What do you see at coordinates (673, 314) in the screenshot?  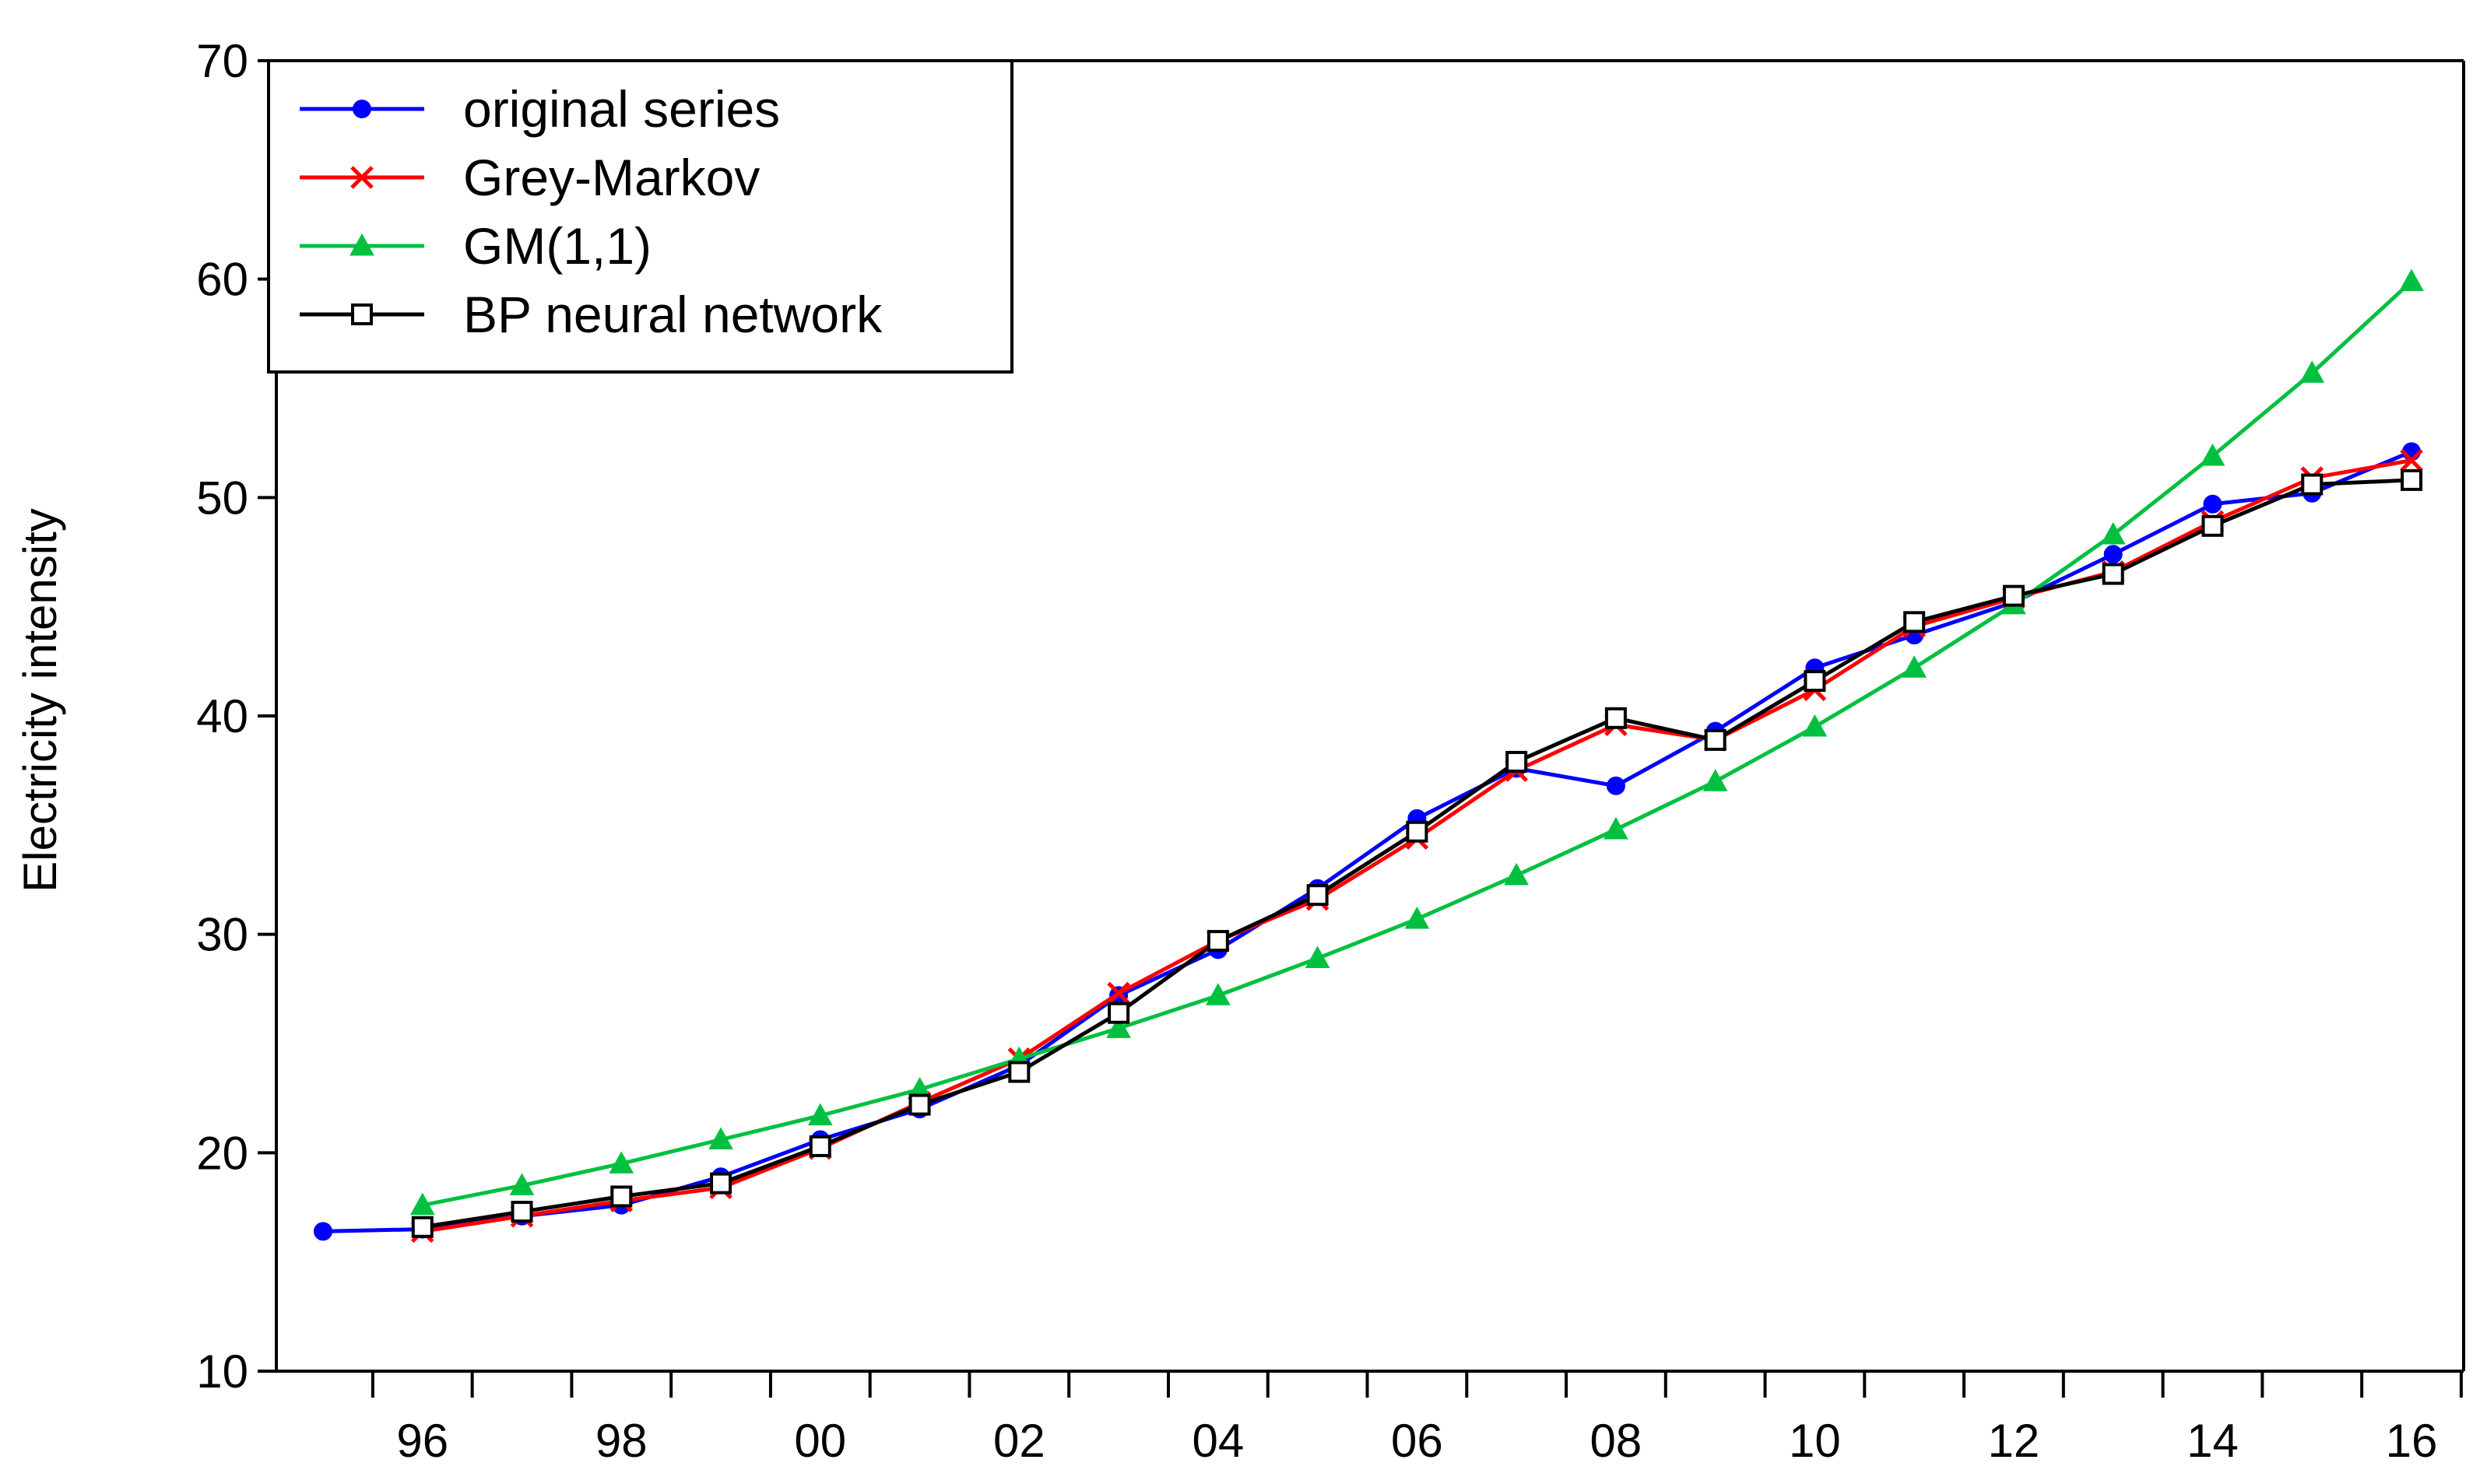 I see `legend-label: BP neural network` at bounding box center [673, 314].